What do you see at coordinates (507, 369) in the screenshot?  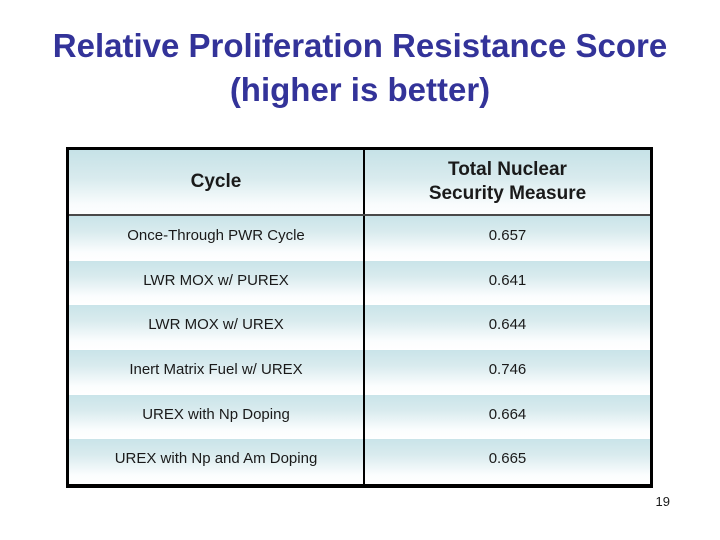 I see `value-cell: 0.746` at bounding box center [507, 369].